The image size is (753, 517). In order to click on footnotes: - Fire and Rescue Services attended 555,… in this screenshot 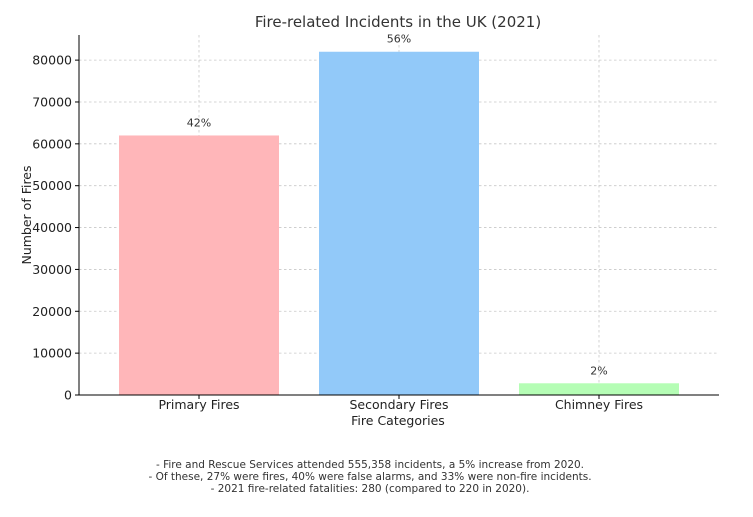, I will do `click(370, 477)`.